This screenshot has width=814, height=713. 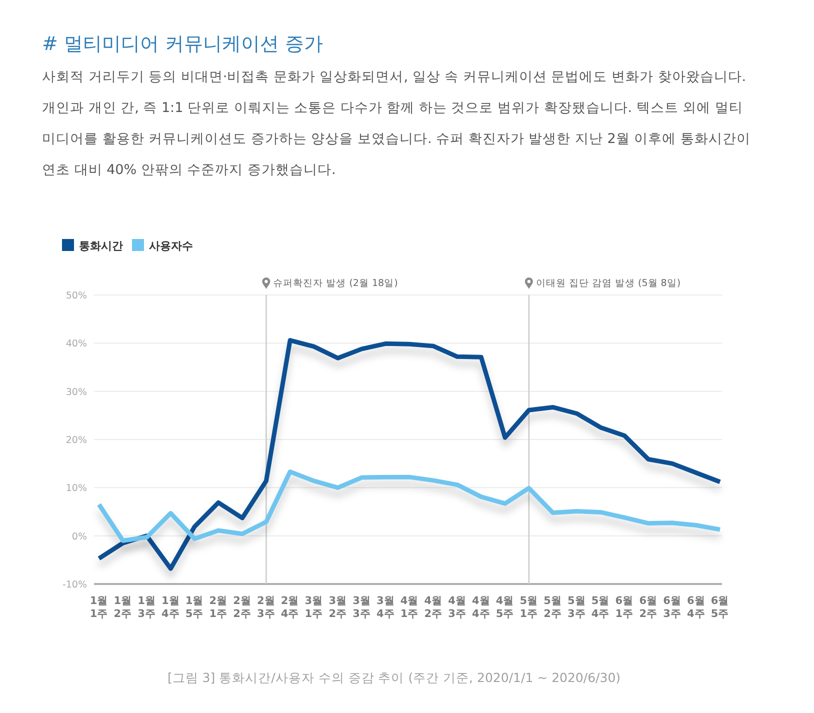 What do you see at coordinates (335, 283) in the screenshot?
I see `ref-line-label: 슈퍼확진자 발생 (2월 18일)` at bounding box center [335, 283].